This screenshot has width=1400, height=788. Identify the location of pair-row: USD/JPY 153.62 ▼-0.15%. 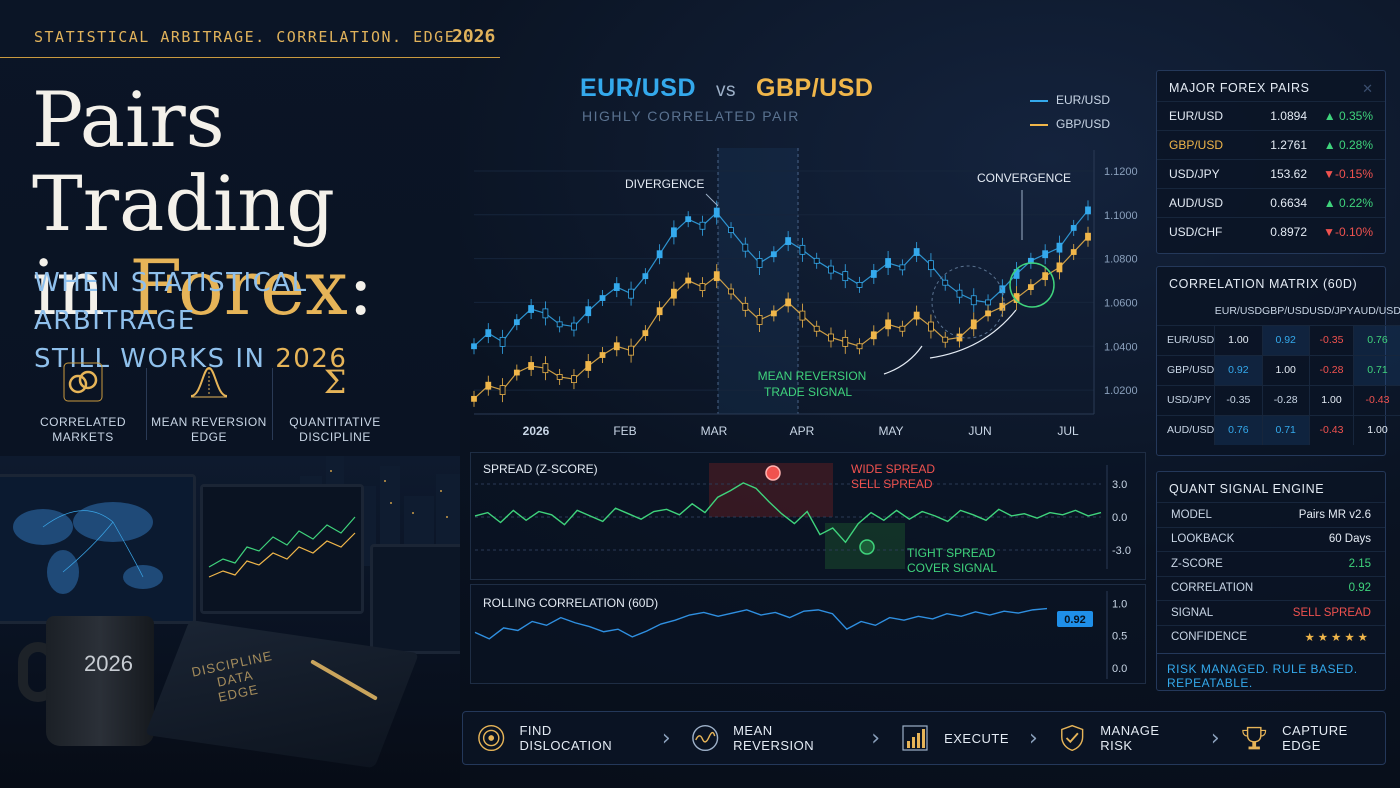
(1271, 173).